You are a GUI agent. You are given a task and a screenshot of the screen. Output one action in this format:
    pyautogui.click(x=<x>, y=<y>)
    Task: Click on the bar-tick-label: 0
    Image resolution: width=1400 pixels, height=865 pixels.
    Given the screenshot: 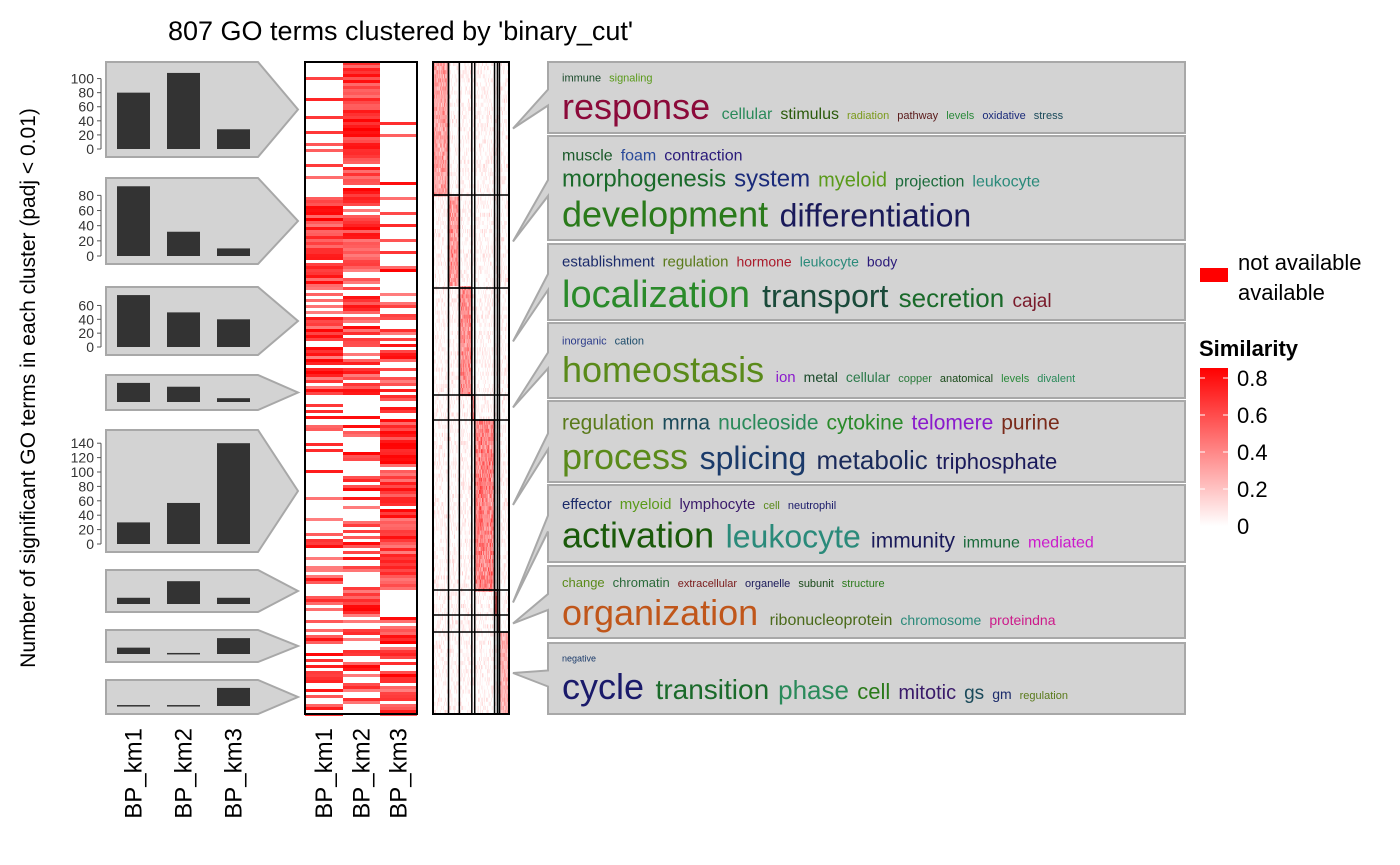 What is the action you would take?
    pyautogui.click(x=90, y=544)
    